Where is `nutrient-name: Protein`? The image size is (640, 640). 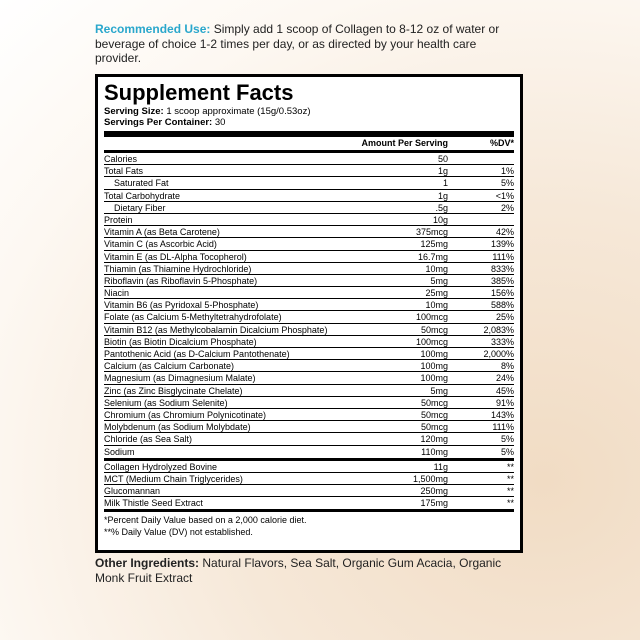 nutrient-name: Protein is located at coordinates (118, 219).